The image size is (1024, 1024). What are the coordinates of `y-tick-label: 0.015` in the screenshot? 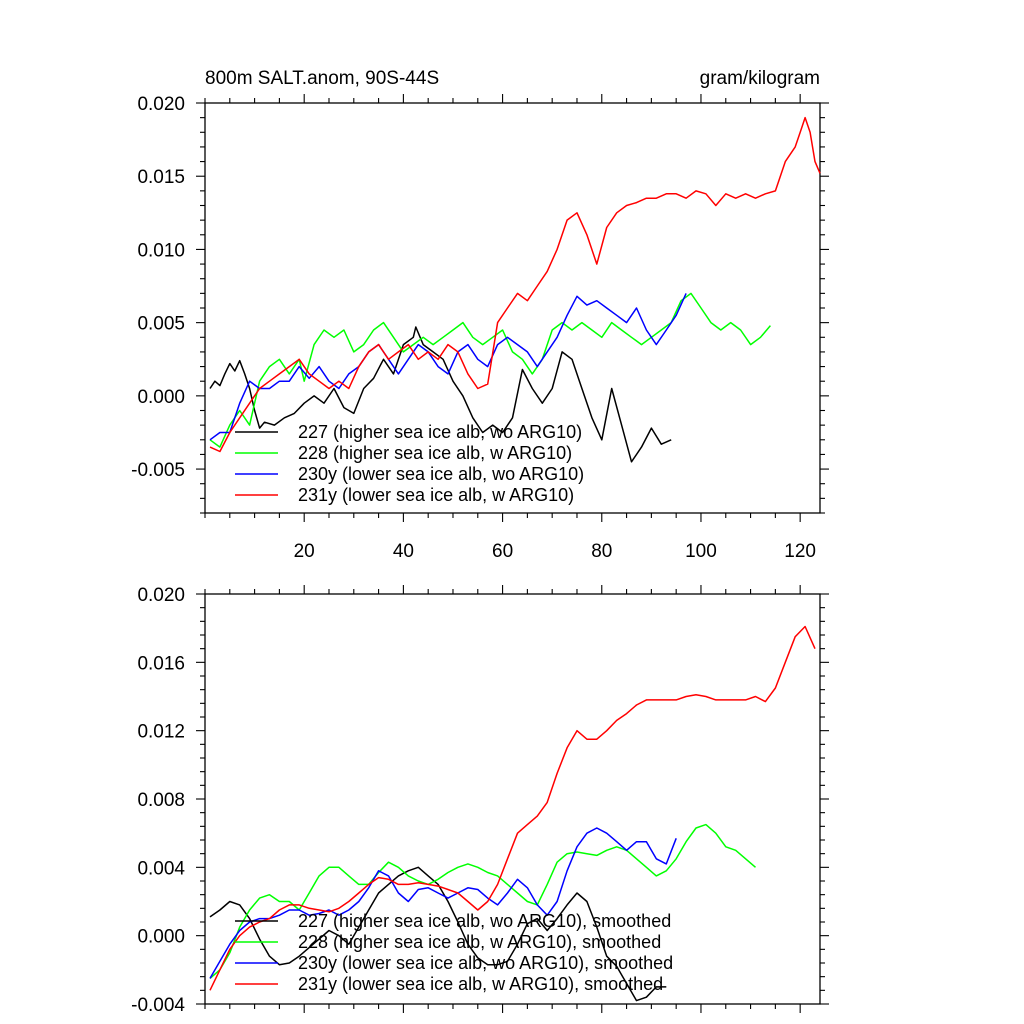 It's located at (161, 177).